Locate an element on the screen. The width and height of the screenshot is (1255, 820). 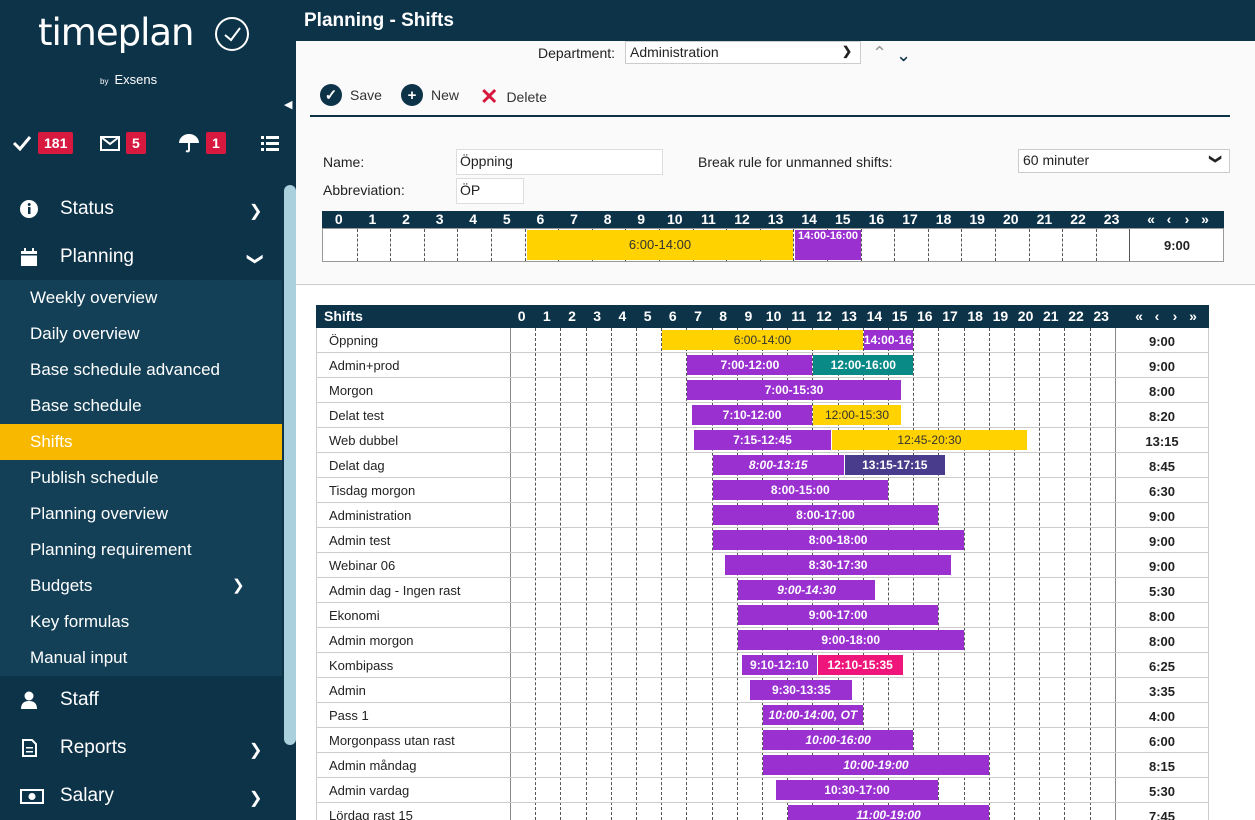
shift-row: Morgon 7:00-15:30 8:00 is located at coordinates (763, 390).